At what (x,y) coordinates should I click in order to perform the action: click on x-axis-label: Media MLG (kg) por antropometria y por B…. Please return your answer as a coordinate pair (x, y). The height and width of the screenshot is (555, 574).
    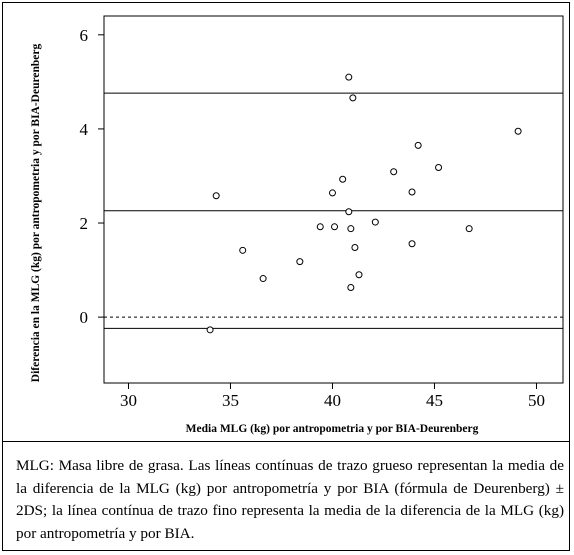
    Looking at the image, I should click on (332, 429).